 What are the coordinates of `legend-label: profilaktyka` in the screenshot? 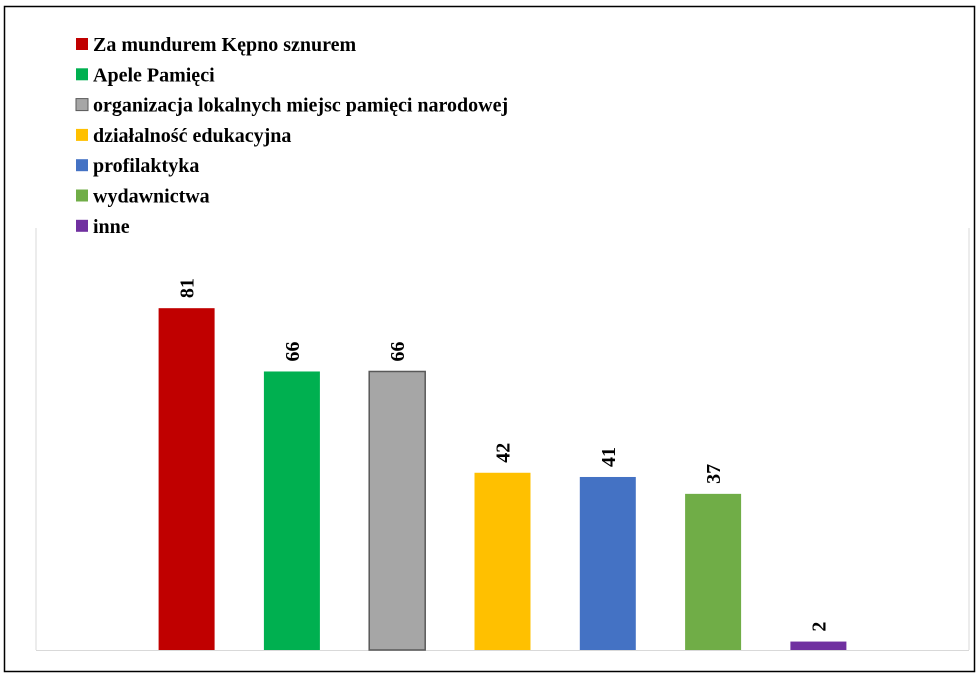 It's located at (146, 166).